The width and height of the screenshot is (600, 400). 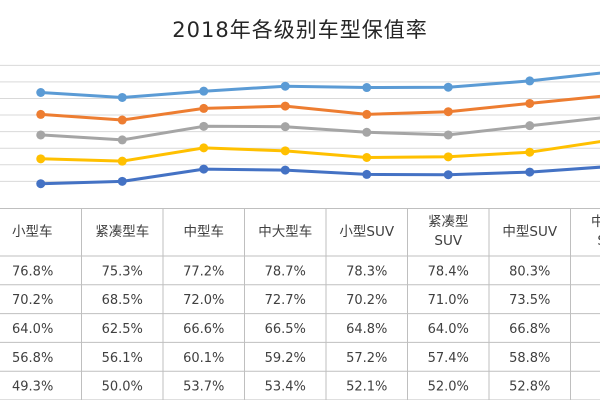 I want to click on category-label-line: 紧凑型, so click(x=448, y=221).